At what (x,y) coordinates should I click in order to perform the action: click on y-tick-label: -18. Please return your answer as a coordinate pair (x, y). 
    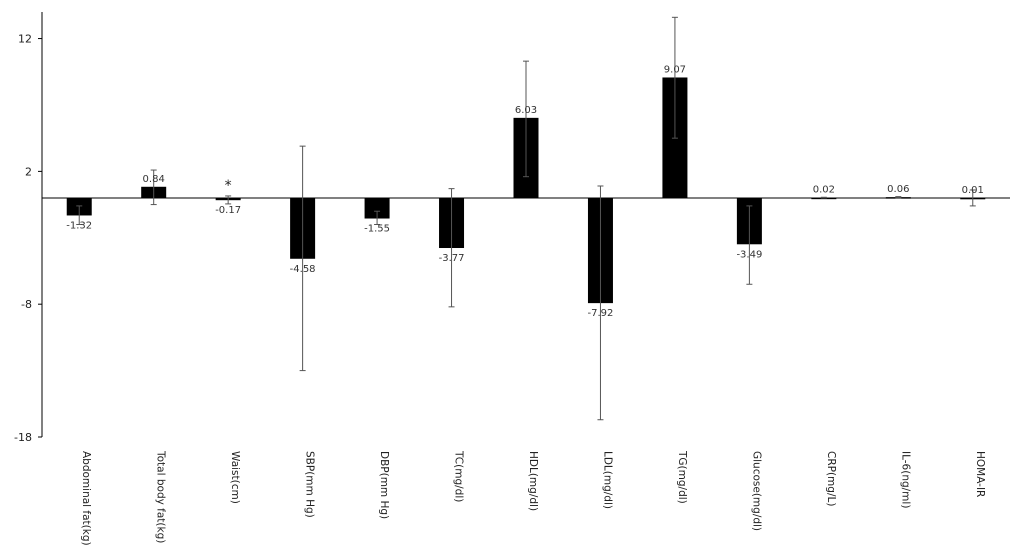
    Looking at the image, I should click on (23, 437).